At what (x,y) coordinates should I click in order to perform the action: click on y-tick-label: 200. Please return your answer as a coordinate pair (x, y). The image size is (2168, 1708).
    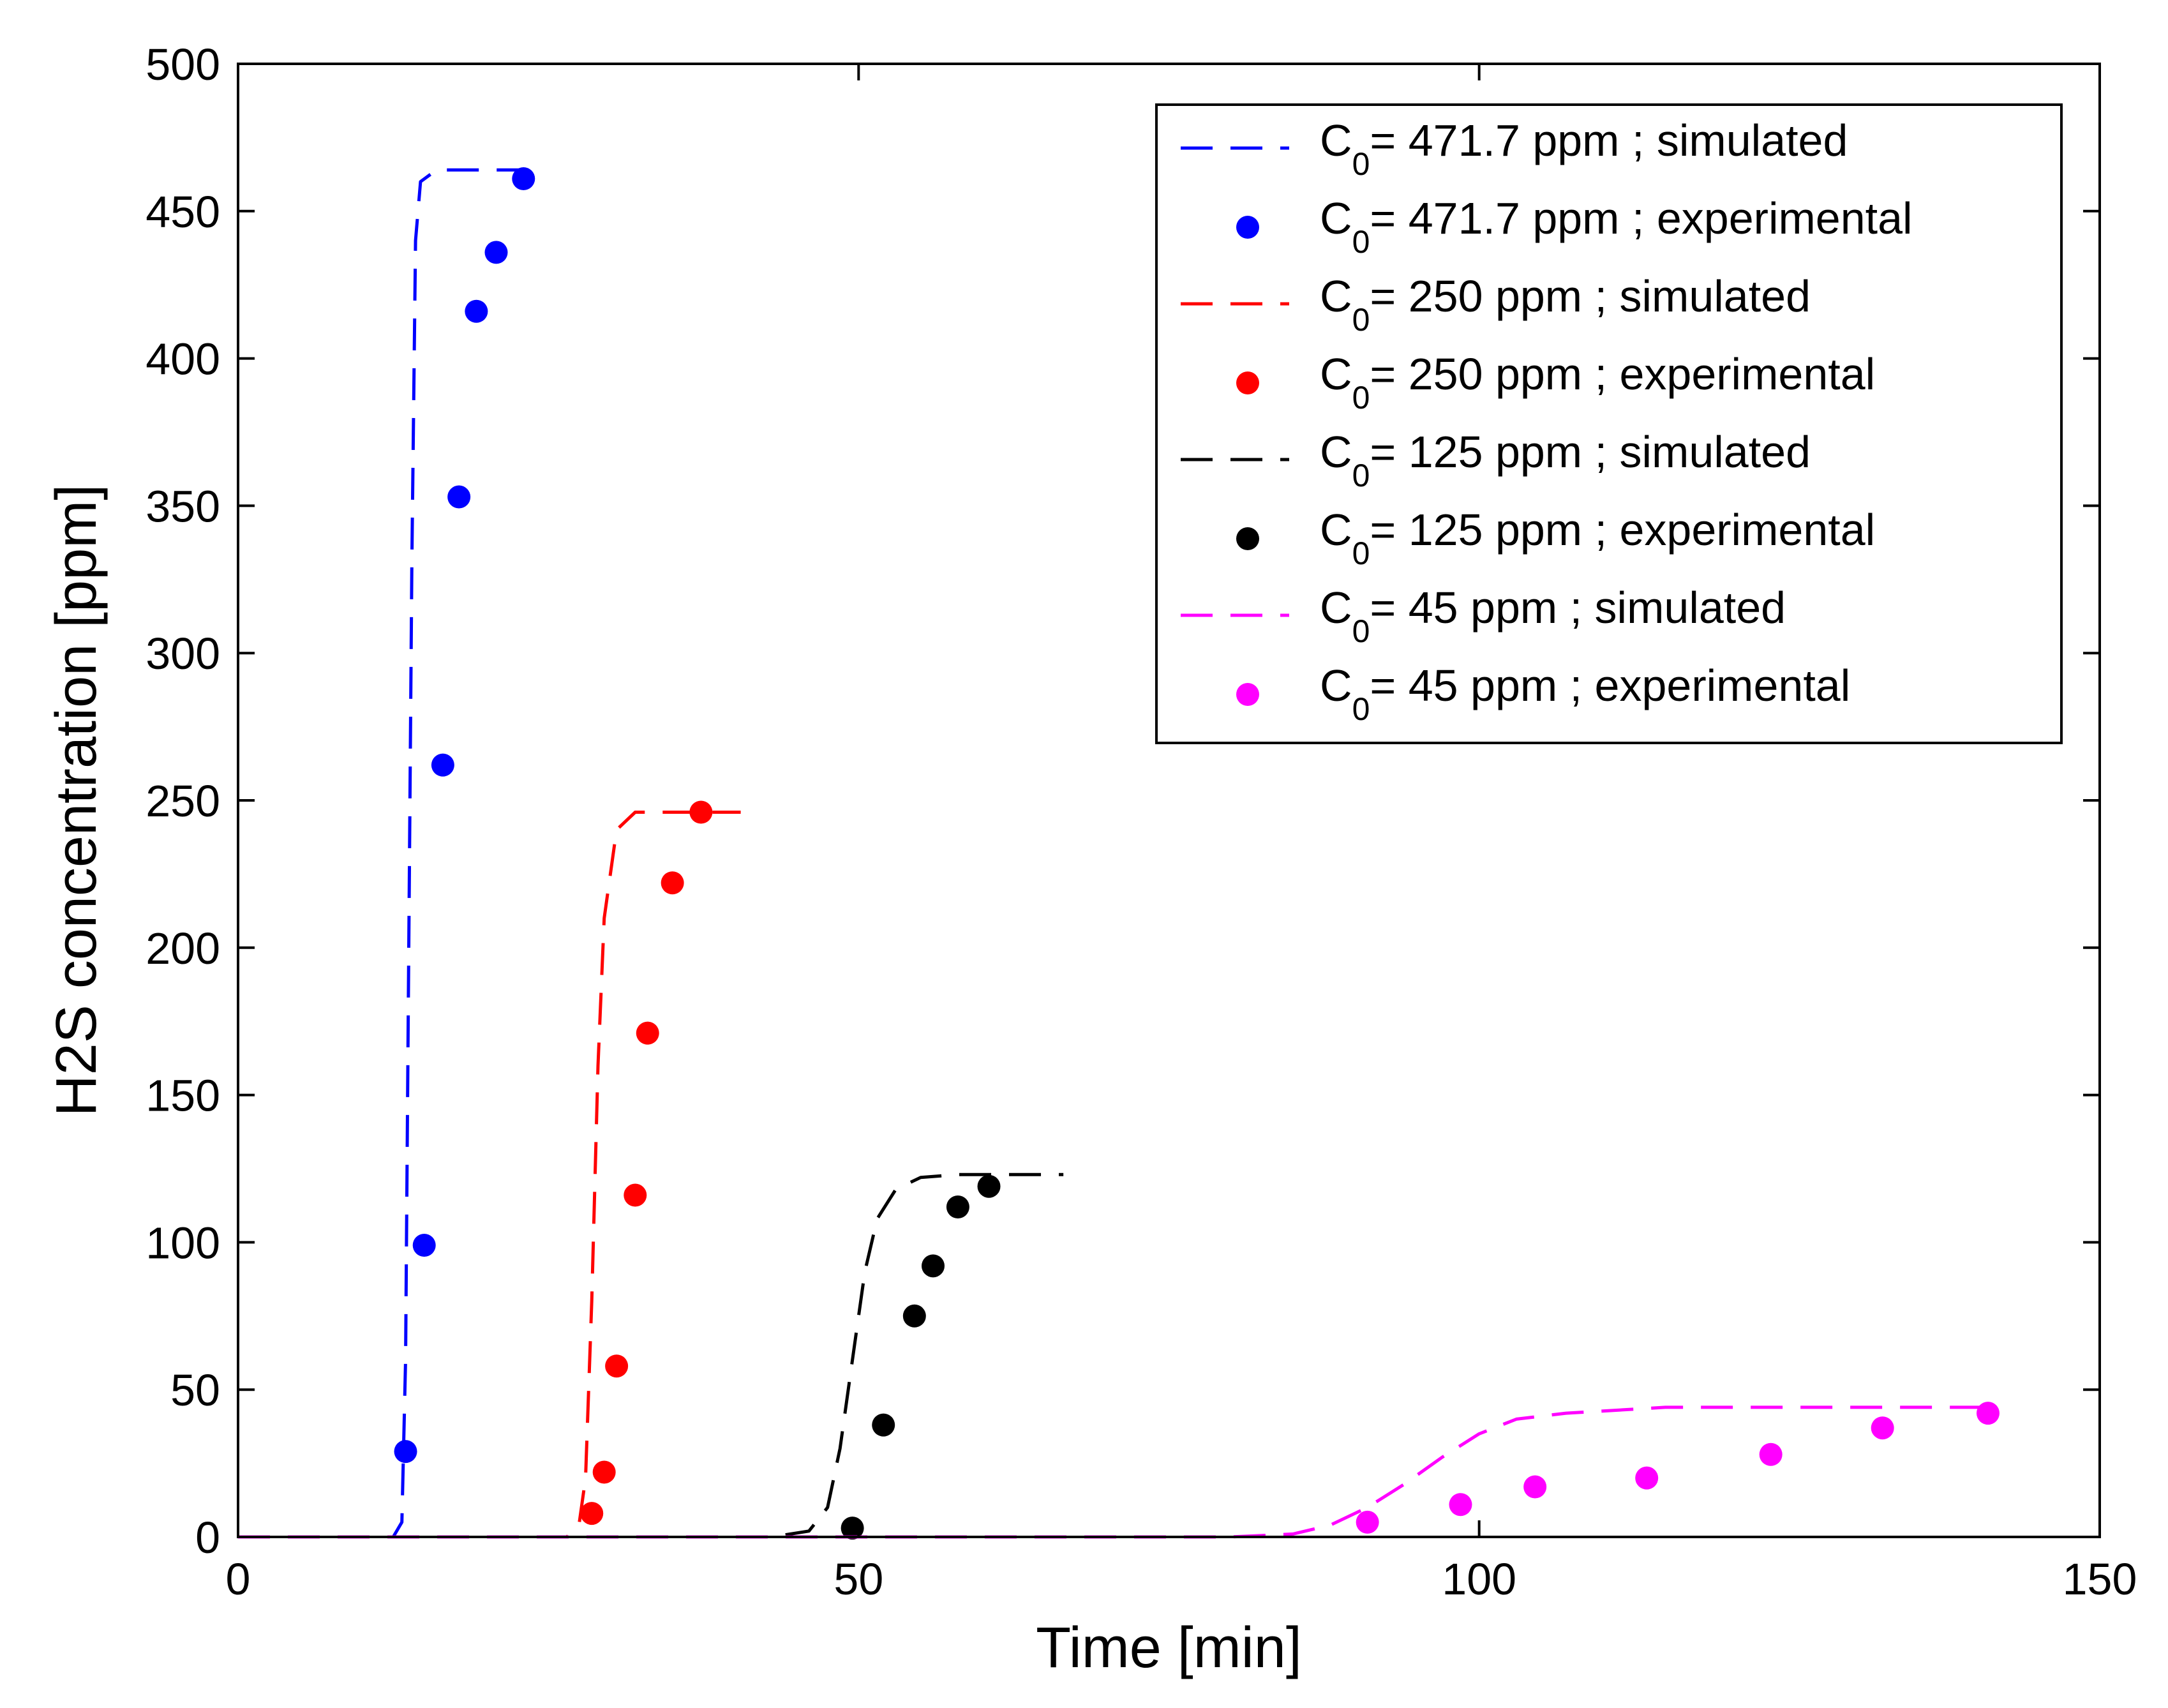
    Looking at the image, I should click on (183, 948).